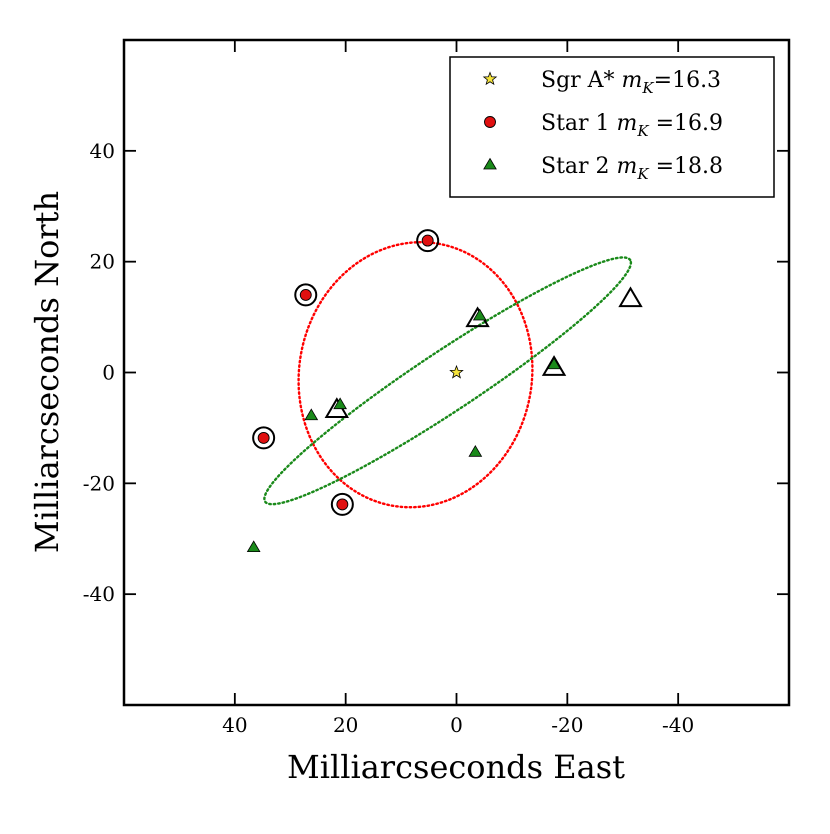  I want to click on orbits-layer, so click(448, 374).